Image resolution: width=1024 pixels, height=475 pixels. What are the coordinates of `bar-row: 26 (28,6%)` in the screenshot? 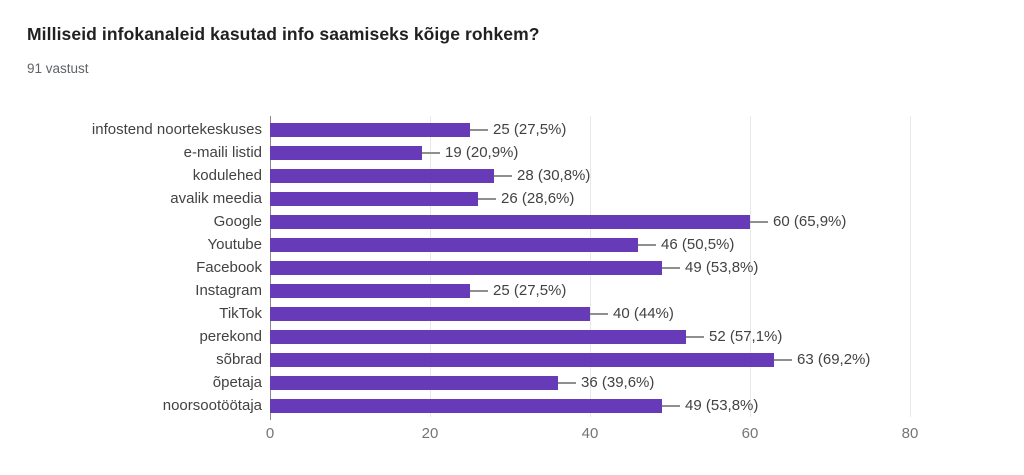 It's located at (590, 198).